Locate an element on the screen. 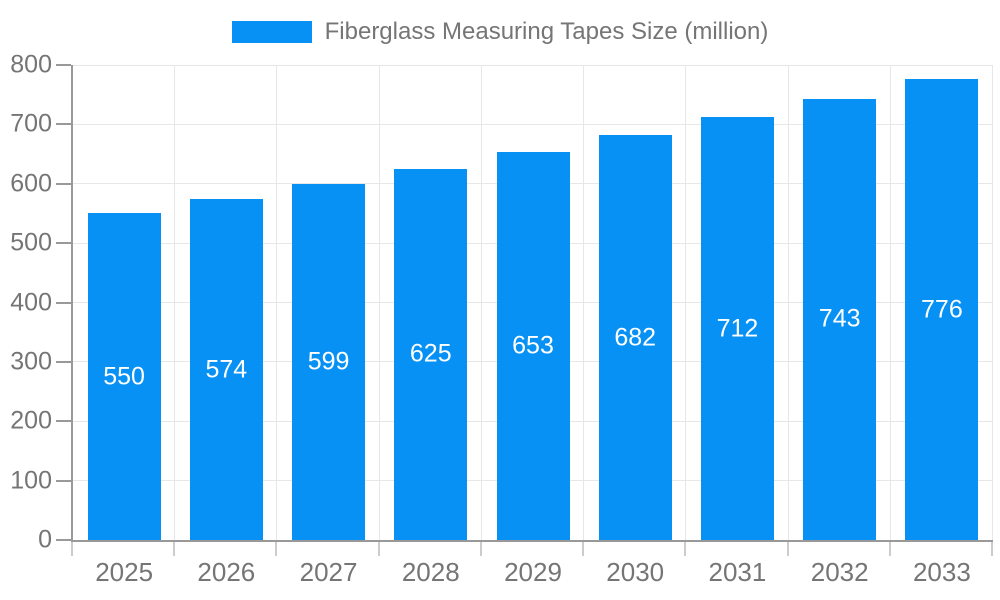  y-tick-label: 0 is located at coordinates (45, 539).